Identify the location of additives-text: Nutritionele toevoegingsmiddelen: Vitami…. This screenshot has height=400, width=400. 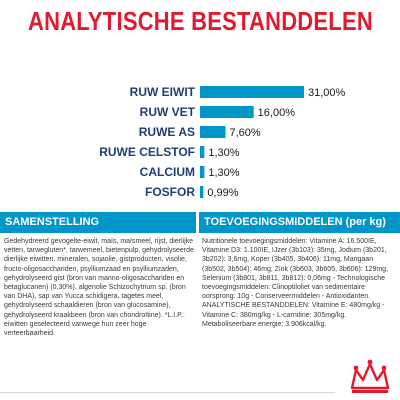
(295, 283).